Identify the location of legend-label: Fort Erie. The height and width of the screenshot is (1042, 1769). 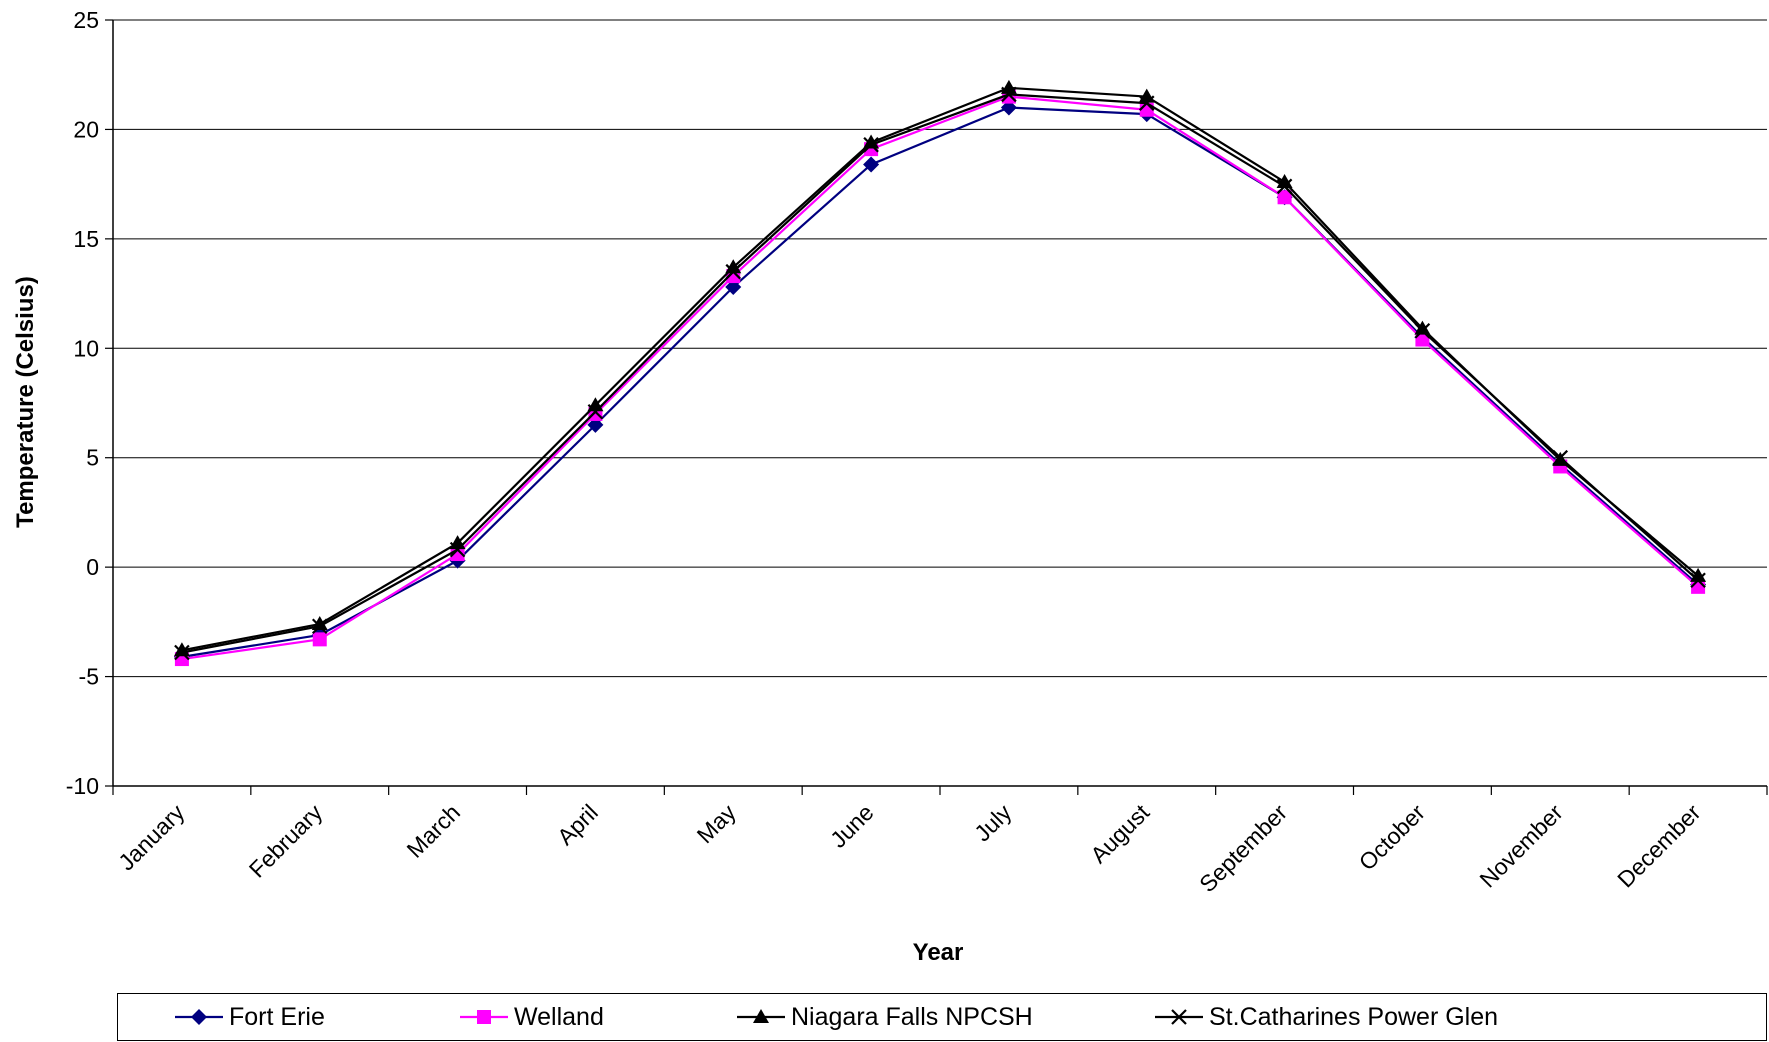
(277, 1016).